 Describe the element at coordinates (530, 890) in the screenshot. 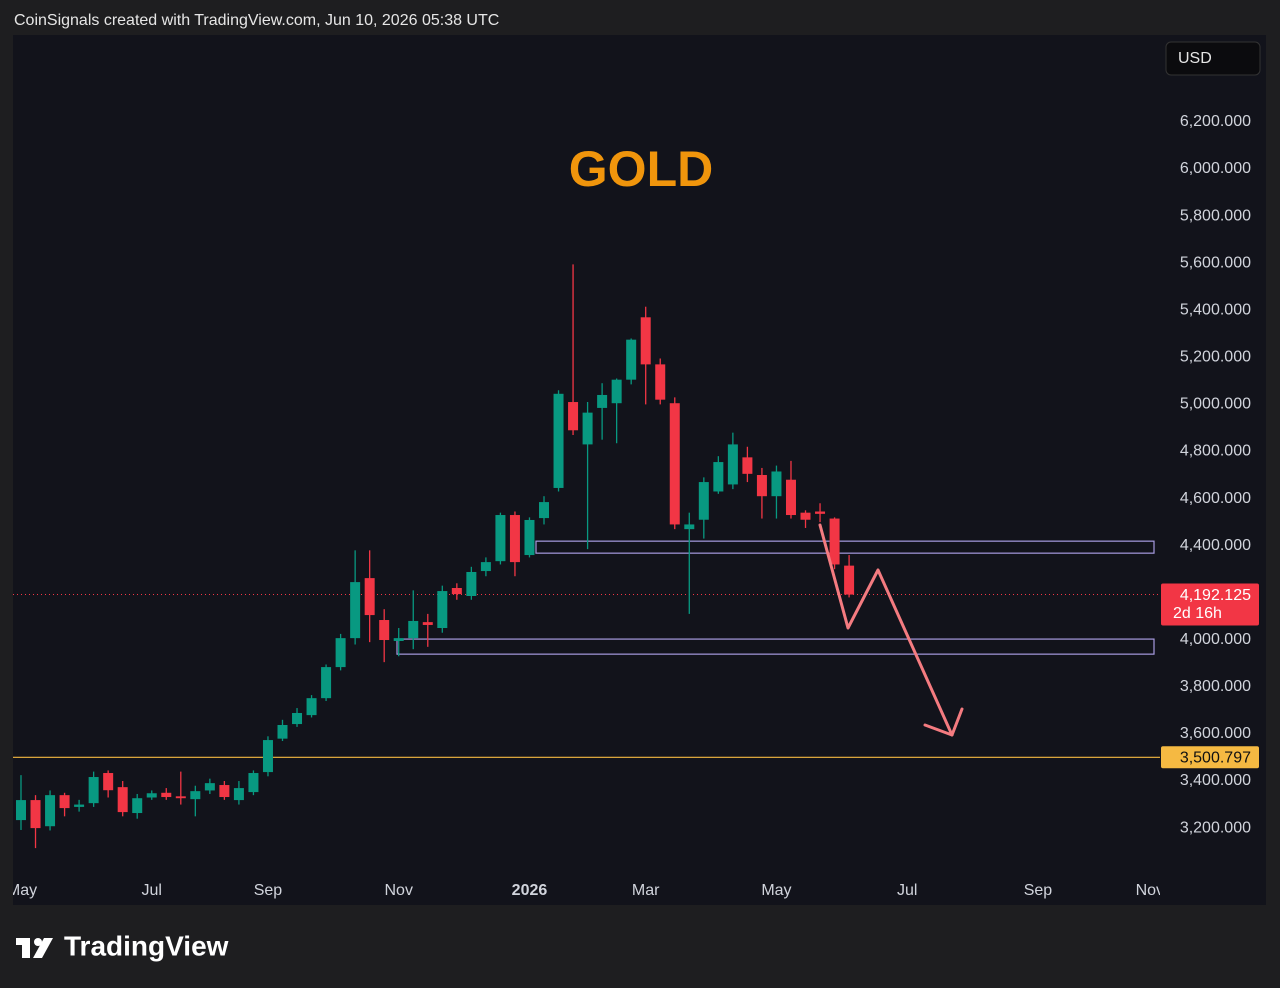

I see `x-tick-label: 2026` at that location.